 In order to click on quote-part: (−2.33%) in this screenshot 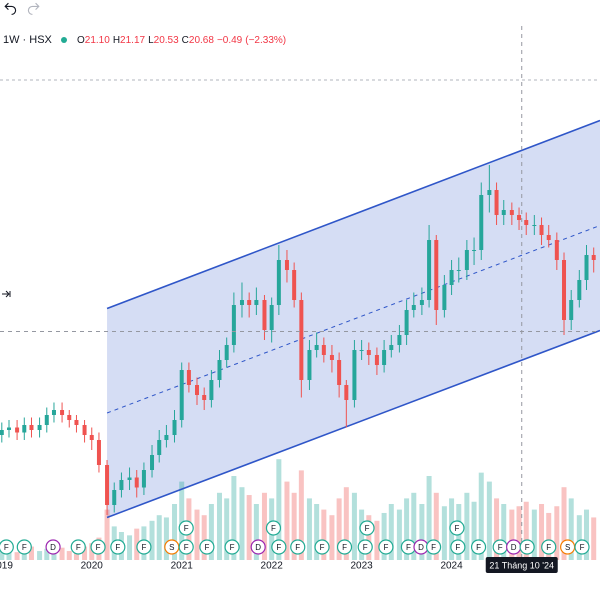, I will do `click(265, 40)`.